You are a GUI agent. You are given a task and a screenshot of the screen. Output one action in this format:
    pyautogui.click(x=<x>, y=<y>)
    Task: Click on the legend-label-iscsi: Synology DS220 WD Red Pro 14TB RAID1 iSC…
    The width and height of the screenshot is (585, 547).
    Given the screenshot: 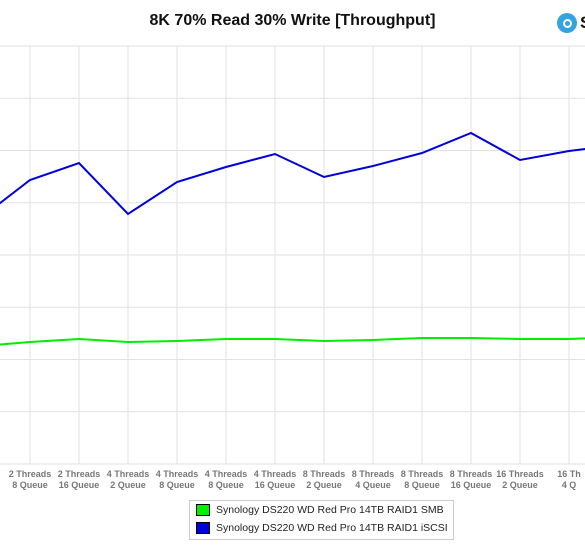 What is the action you would take?
    pyautogui.click(x=332, y=528)
    